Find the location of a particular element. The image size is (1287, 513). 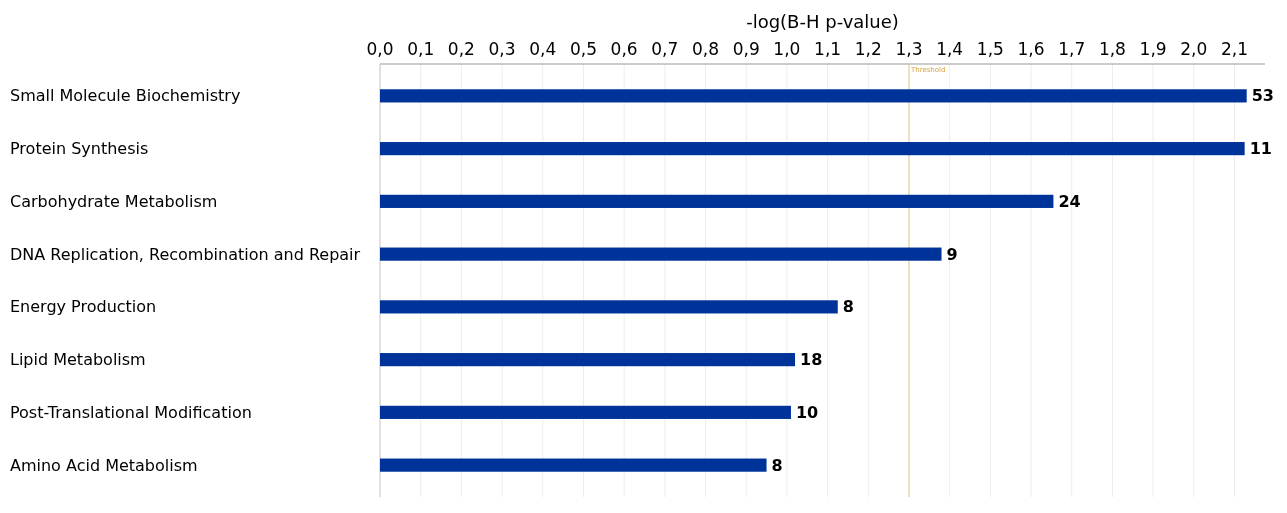

y-tick-label: Energy Production is located at coordinates (83, 307).